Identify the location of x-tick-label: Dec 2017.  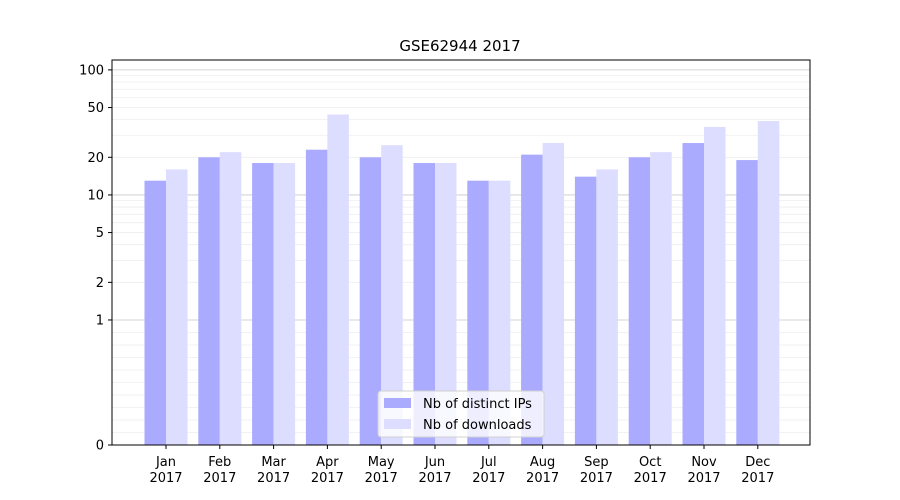
(757, 470).